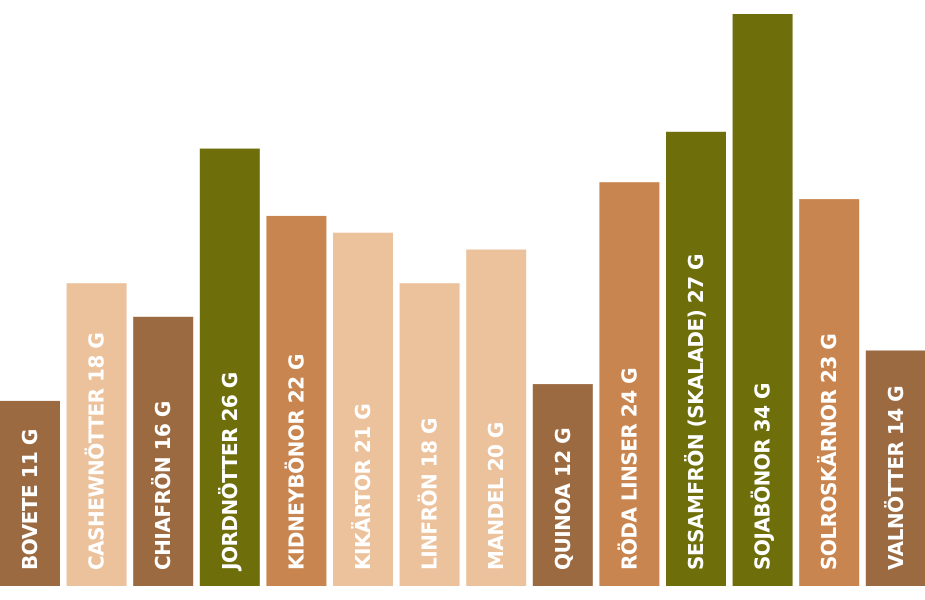  Describe the element at coordinates (829, 452) in the screenshot. I see `bar-label-13: SOLROSKÄRNOR 23 G` at that location.